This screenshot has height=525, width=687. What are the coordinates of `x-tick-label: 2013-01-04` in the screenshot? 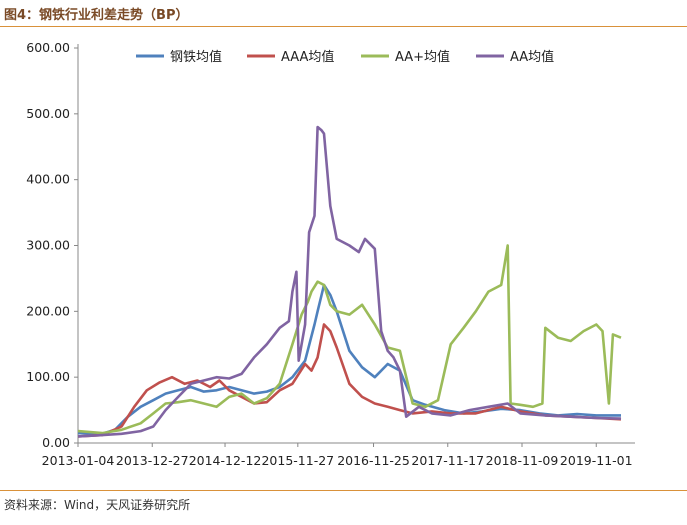 It's located at (78, 460).